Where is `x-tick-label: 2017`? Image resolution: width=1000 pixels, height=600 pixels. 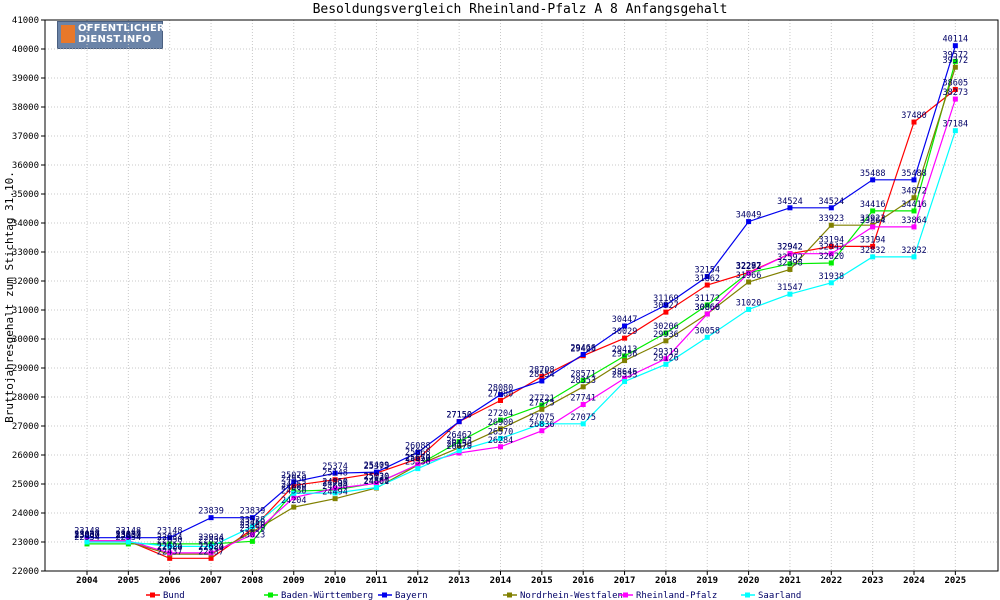
x-tick-label: 2017 is located at coordinates (625, 581).